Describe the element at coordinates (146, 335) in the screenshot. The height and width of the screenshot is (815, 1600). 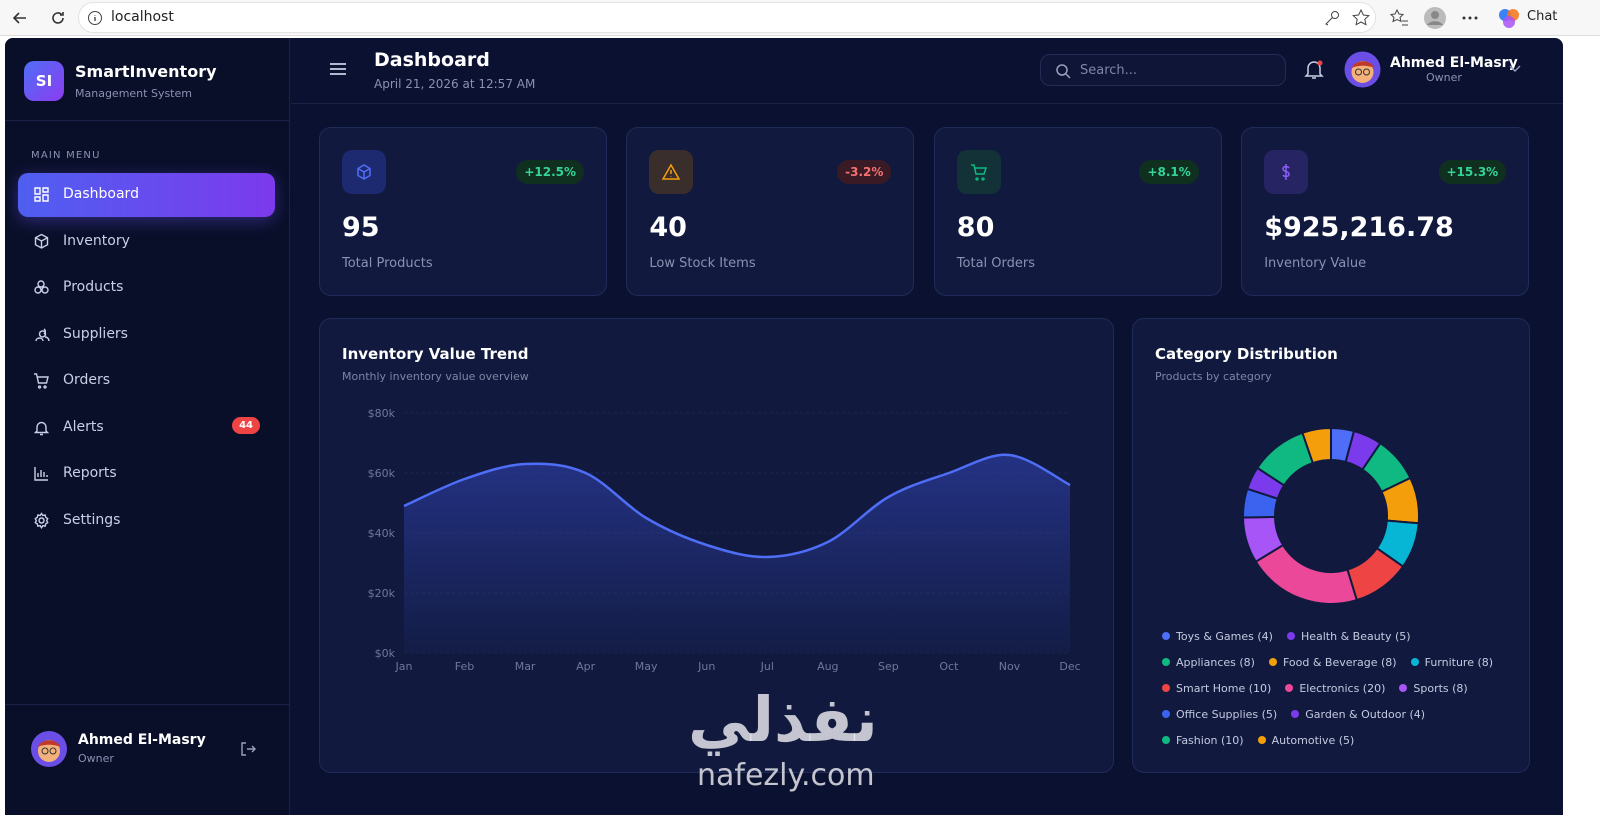
I see `menu-item: Suppliers` at that location.